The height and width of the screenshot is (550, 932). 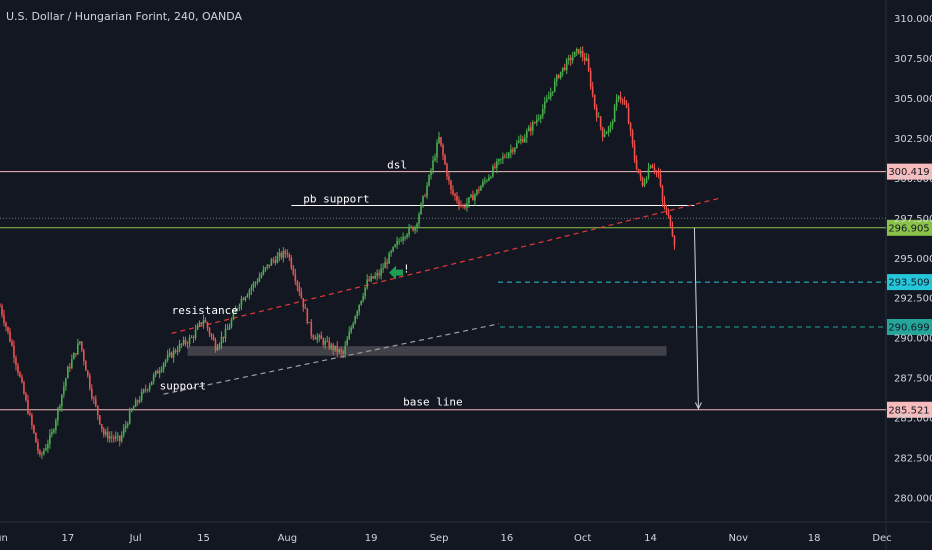 What do you see at coordinates (311, 284) in the screenshot?
I see `annotations: dsl pb support resistance support base line!` at bounding box center [311, 284].